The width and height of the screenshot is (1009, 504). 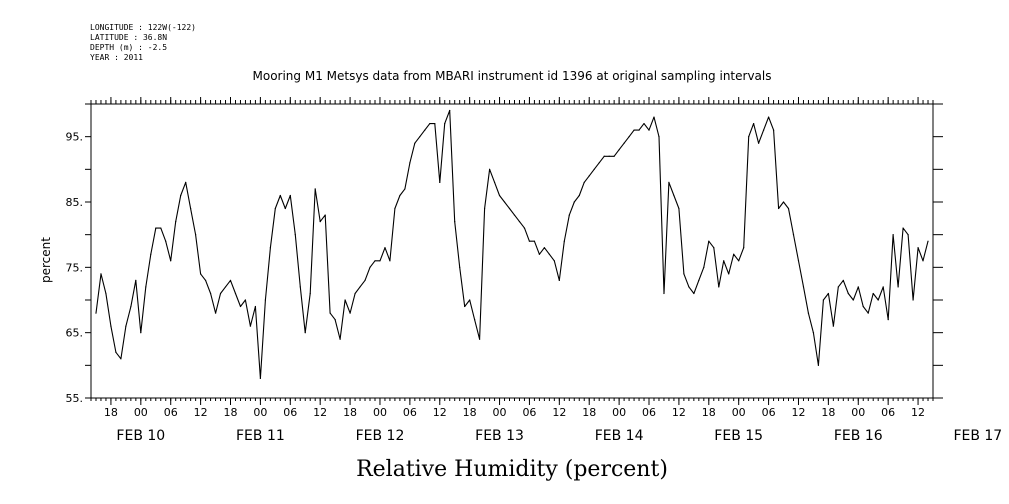 What do you see at coordinates (858, 436) in the screenshot?
I see `x-day-label: FEB 16` at bounding box center [858, 436].